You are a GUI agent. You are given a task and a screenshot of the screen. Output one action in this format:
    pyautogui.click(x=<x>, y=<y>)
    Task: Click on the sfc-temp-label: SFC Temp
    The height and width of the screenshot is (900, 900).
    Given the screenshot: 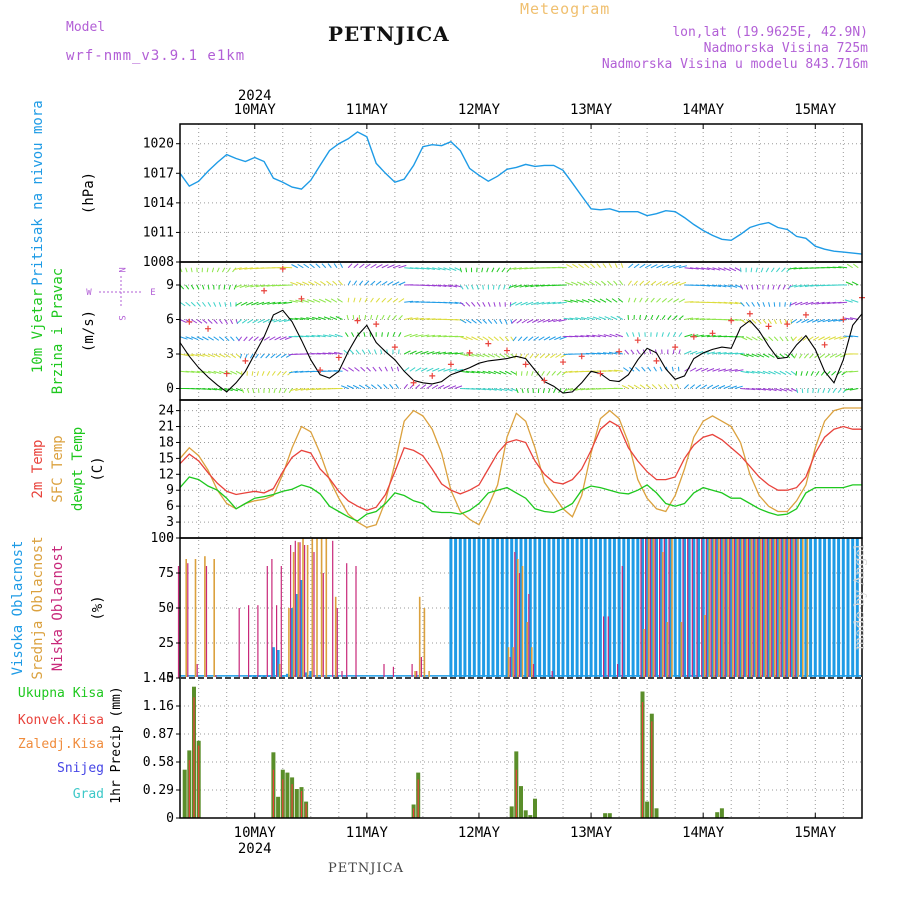 What is the action you would take?
    pyautogui.click(x=58, y=468)
    